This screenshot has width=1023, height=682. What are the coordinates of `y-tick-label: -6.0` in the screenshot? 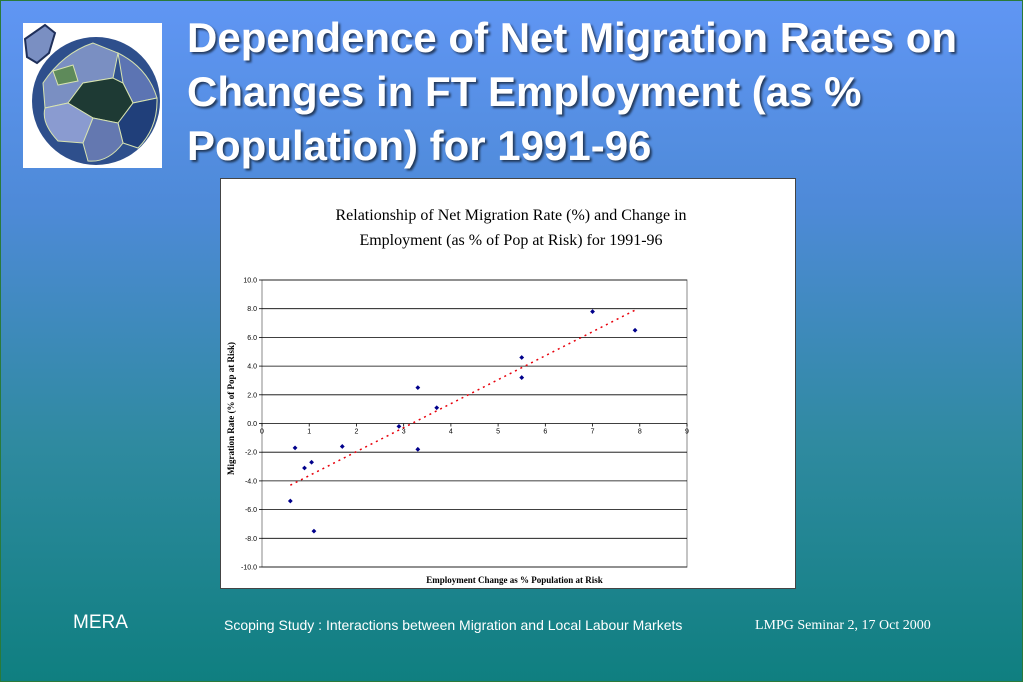 It's located at (251, 510).